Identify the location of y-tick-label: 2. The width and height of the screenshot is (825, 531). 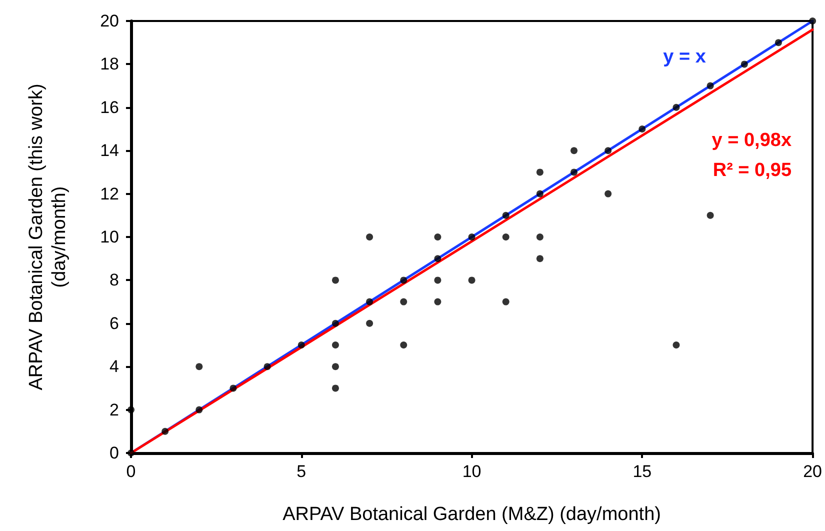
(114, 410).